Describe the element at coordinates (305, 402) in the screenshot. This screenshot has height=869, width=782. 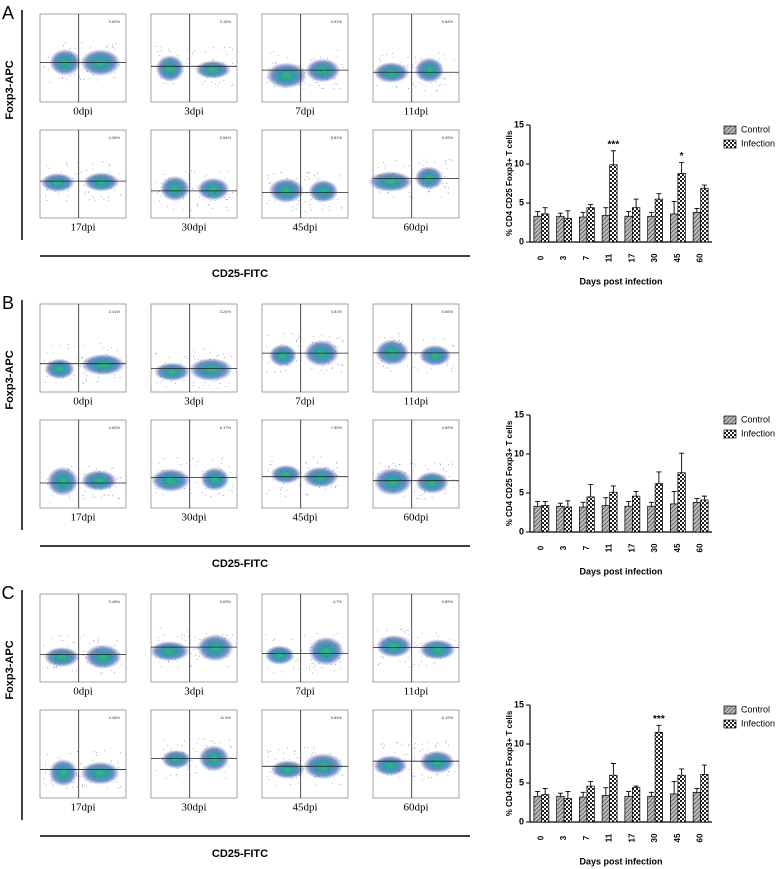
I see `plot-label: 7dpi` at that location.